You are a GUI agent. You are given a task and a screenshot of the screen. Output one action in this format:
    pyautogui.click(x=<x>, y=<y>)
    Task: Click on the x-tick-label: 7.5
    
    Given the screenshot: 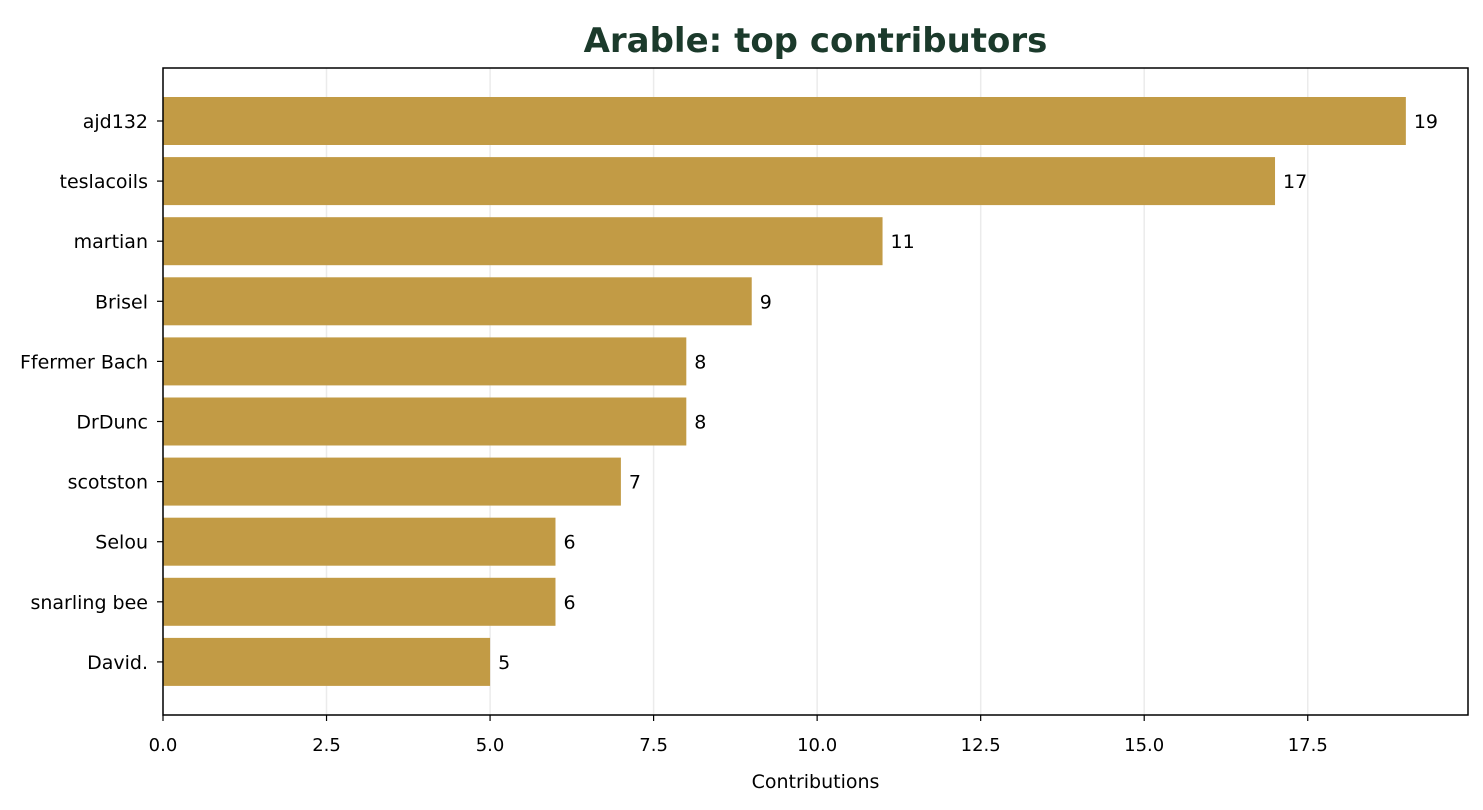 What is the action you would take?
    pyautogui.click(x=653, y=745)
    